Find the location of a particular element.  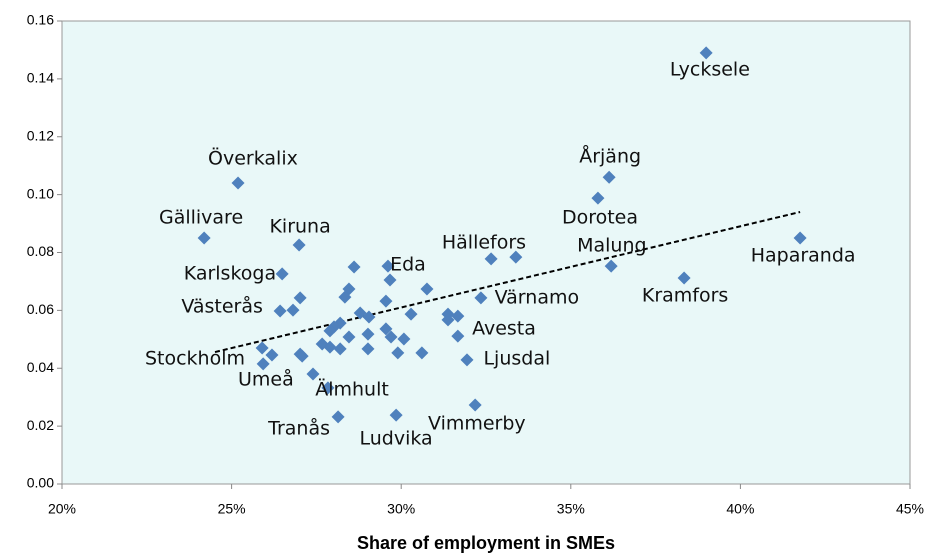

point-label: Överkalix is located at coordinates (253, 158).